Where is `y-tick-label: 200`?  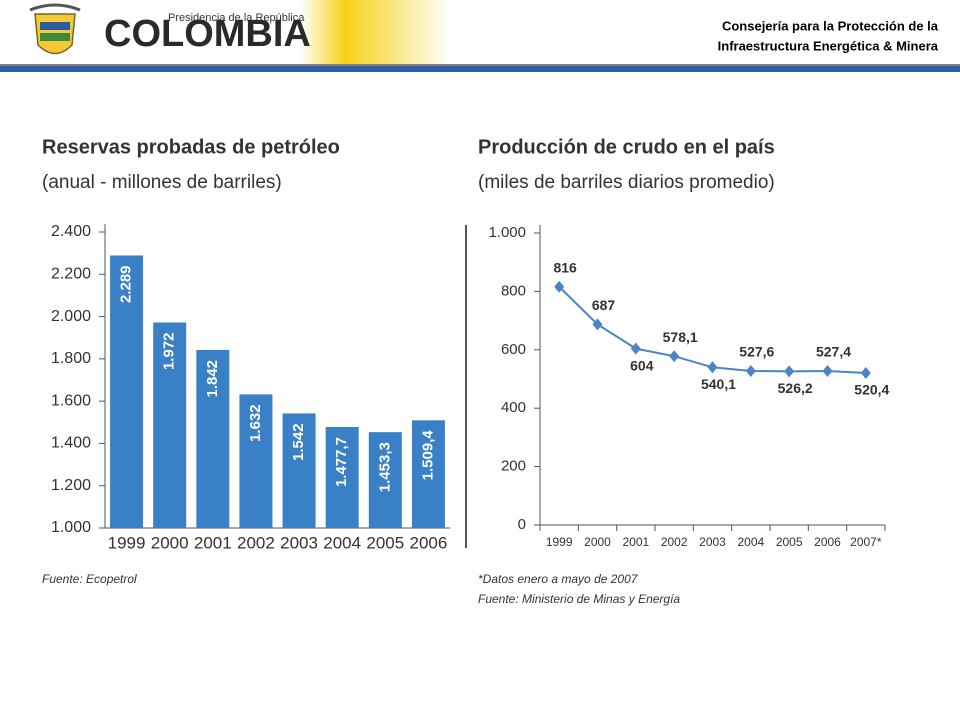 y-tick-label: 200 is located at coordinates (513, 466).